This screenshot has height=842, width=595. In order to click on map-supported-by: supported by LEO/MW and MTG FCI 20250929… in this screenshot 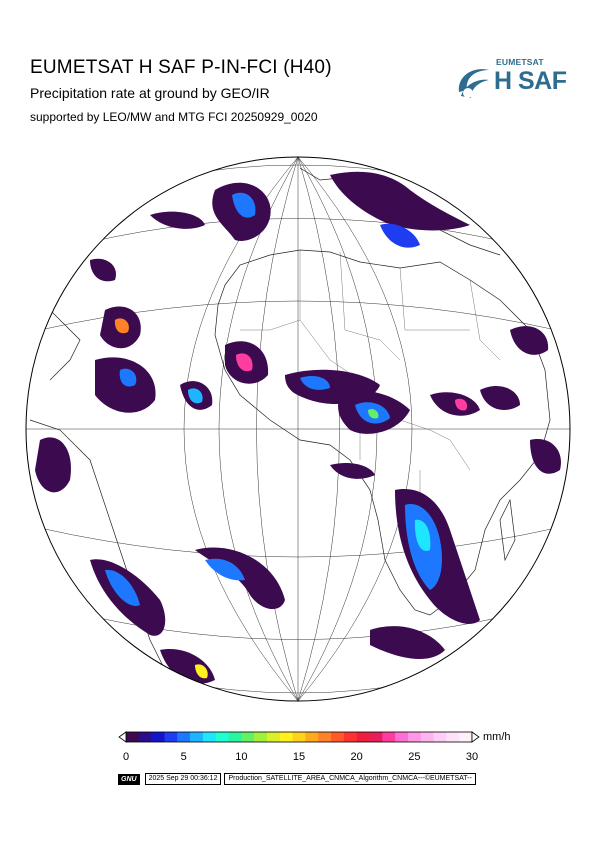, I will do `click(174, 117)`.